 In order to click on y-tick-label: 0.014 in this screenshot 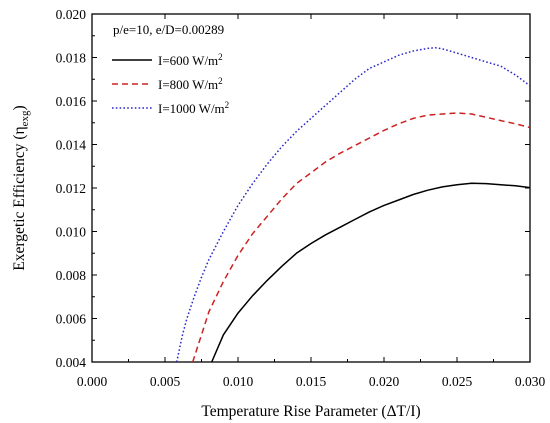, I will do `click(71, 145)`.